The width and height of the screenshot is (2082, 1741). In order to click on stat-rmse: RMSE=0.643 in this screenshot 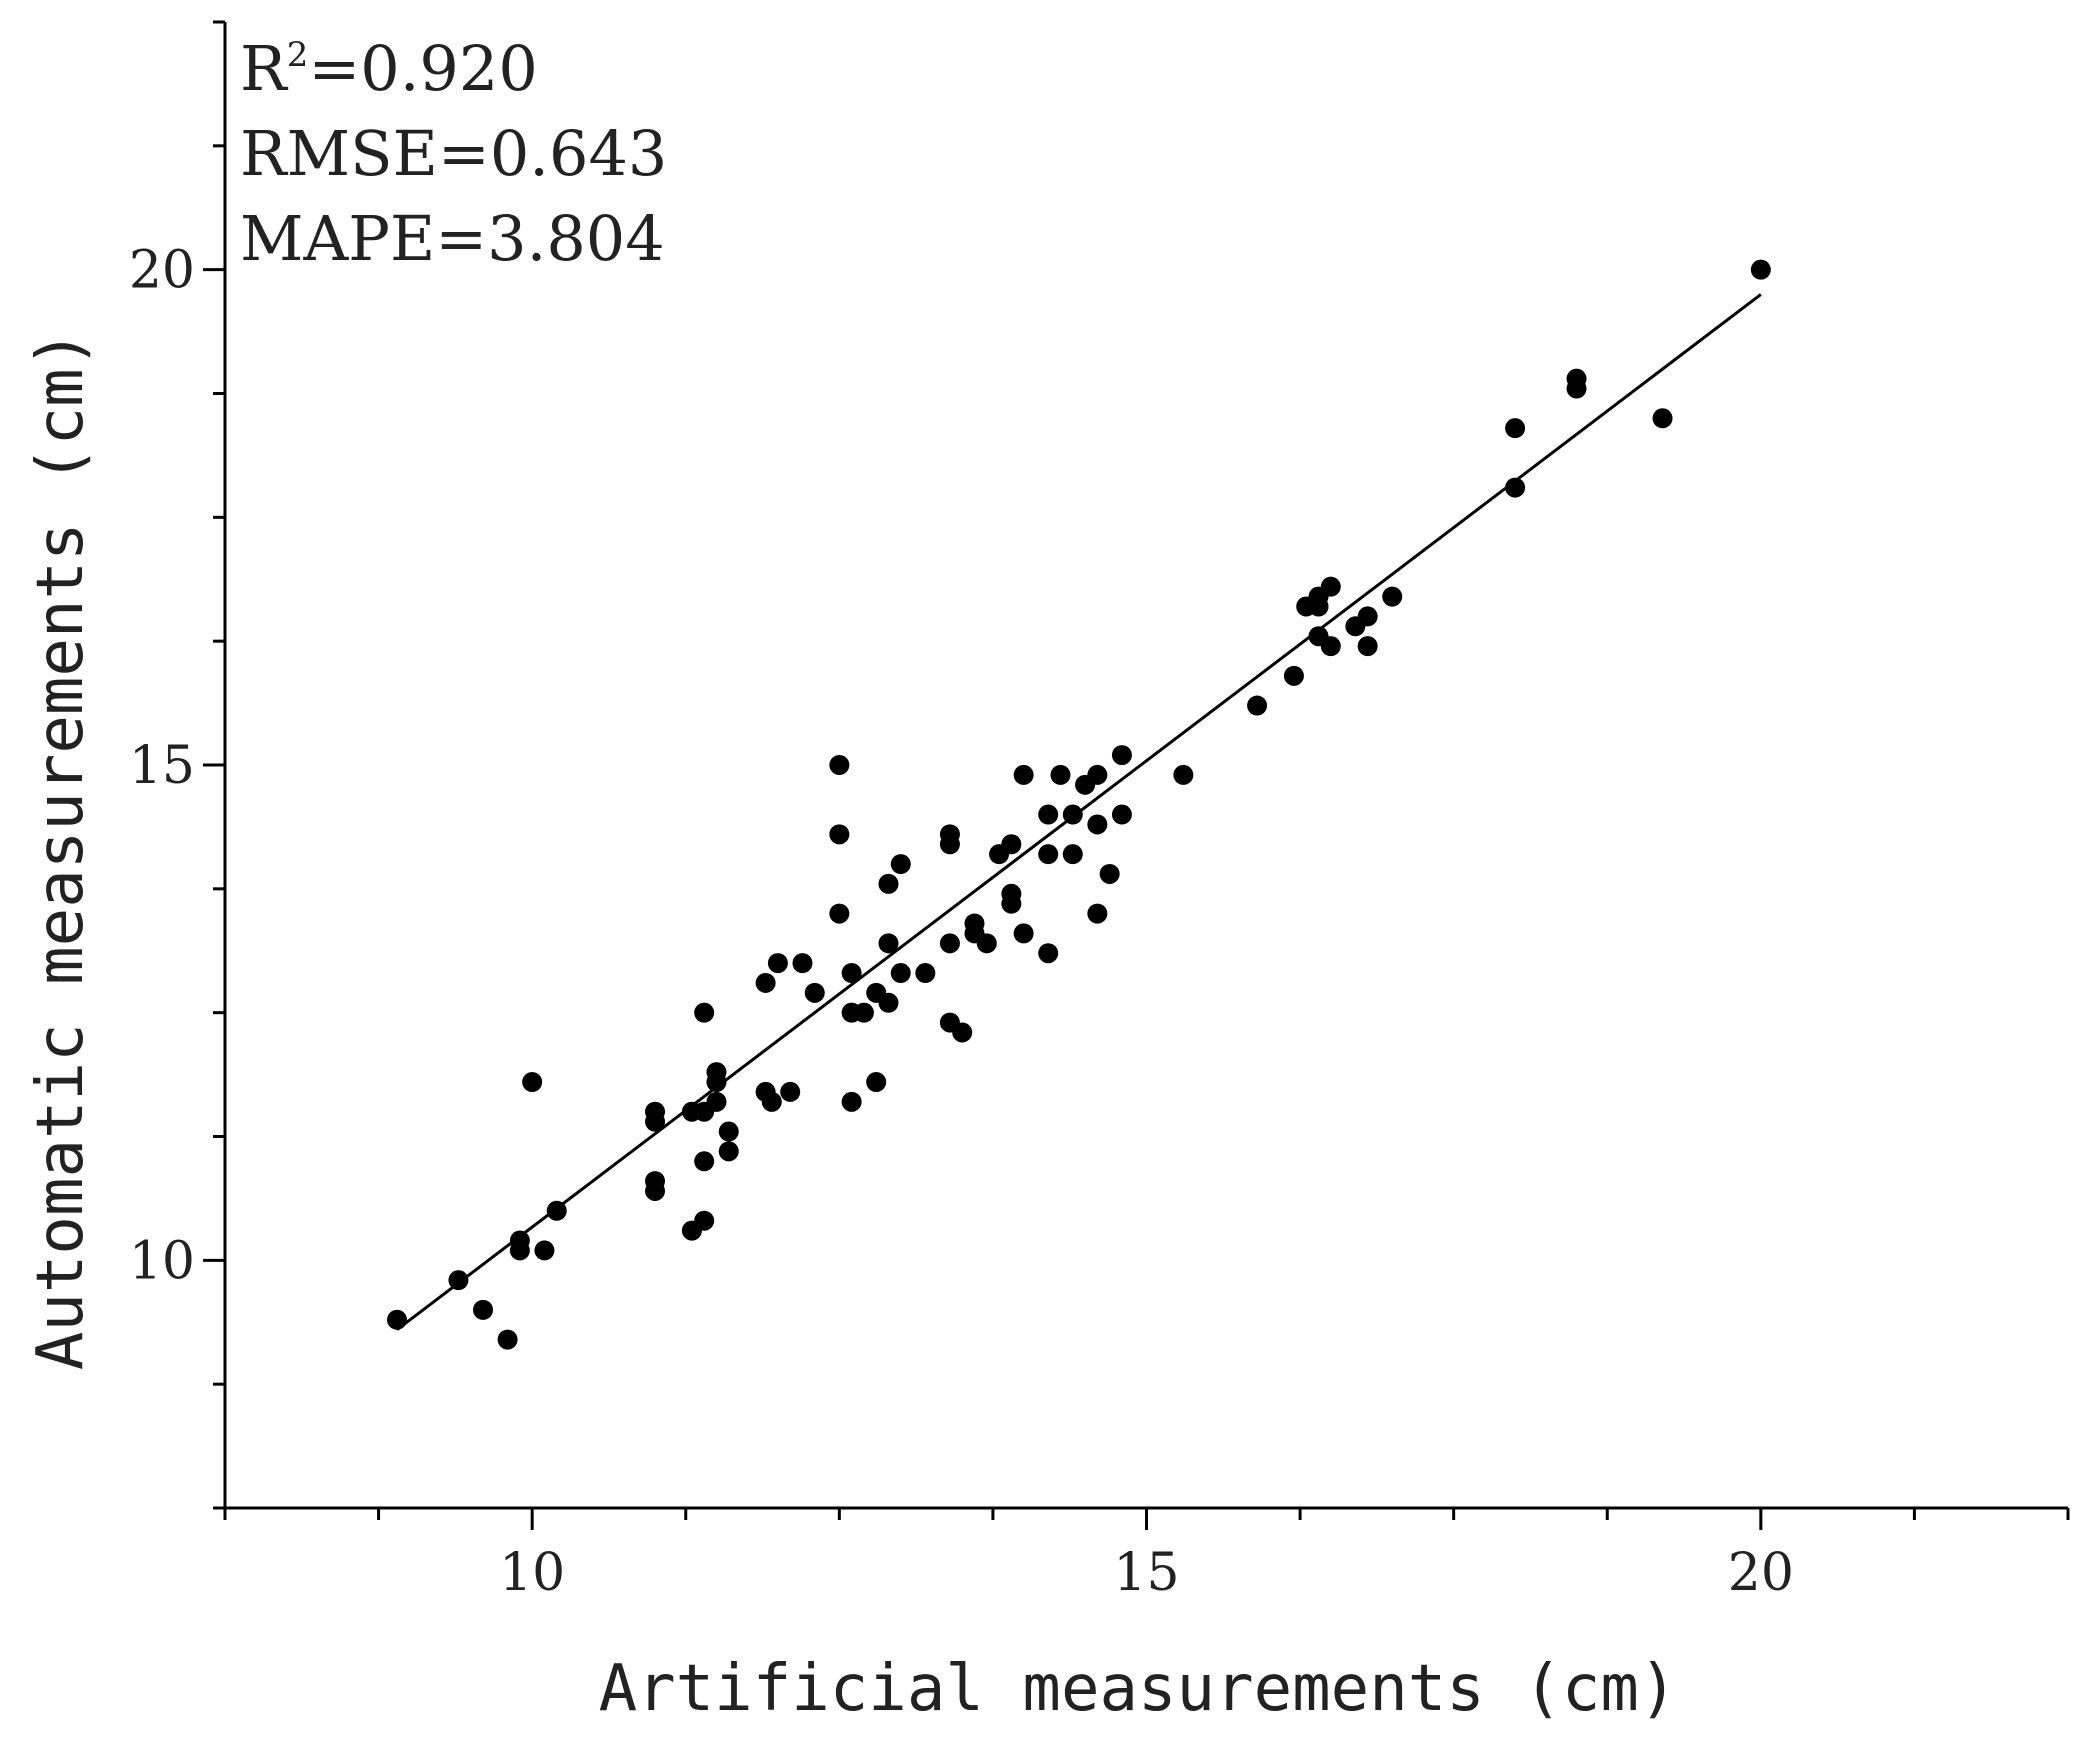, I will do `click(453, 153)`.